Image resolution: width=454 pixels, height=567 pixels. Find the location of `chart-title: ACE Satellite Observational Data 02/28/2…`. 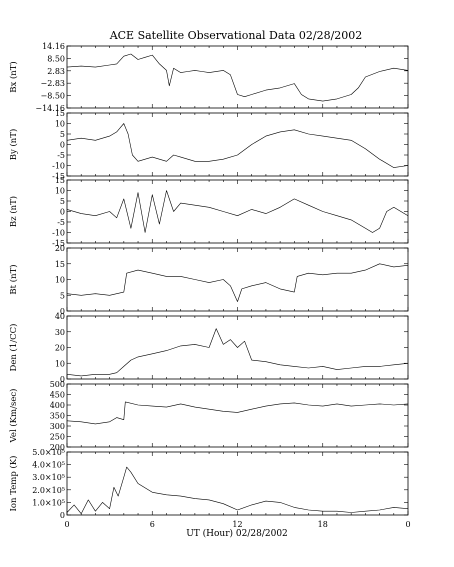

chart-title: ACE Satellite Observational Data 02/28/2… is located at coordinates (236, 35).